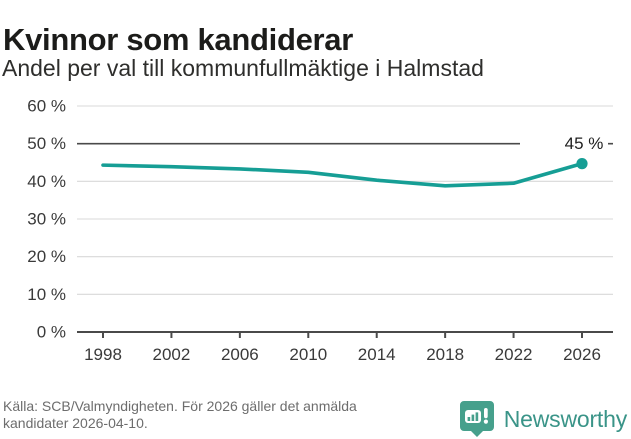  What do you see at coordinates (377, 354) in the screenshot?
I see `svg-text: 2014` at bounding box center [377, 354].